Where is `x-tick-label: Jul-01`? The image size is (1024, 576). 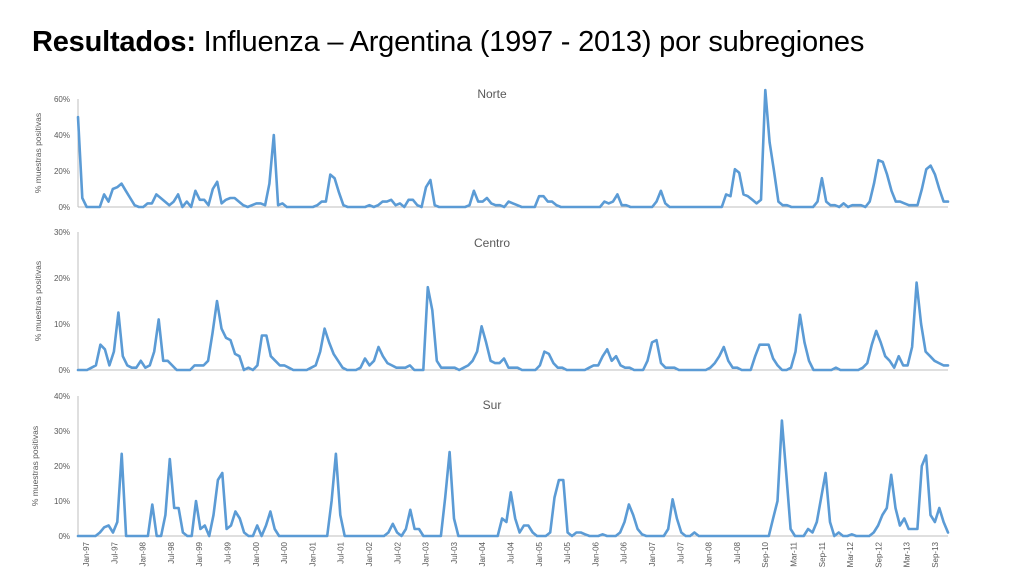
x-tick-label: Jul-01 is located at coordinates (341, 552).